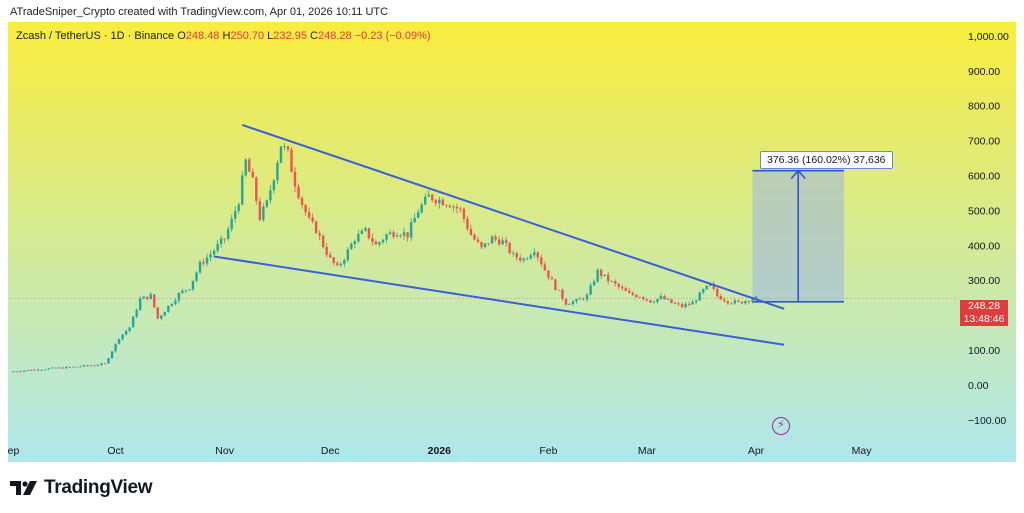 The image size is (1024, 513). I want to click on time-axis: Sep Oct Nov Dec 2026 Feb Mar Apr May, so click(440, 451).